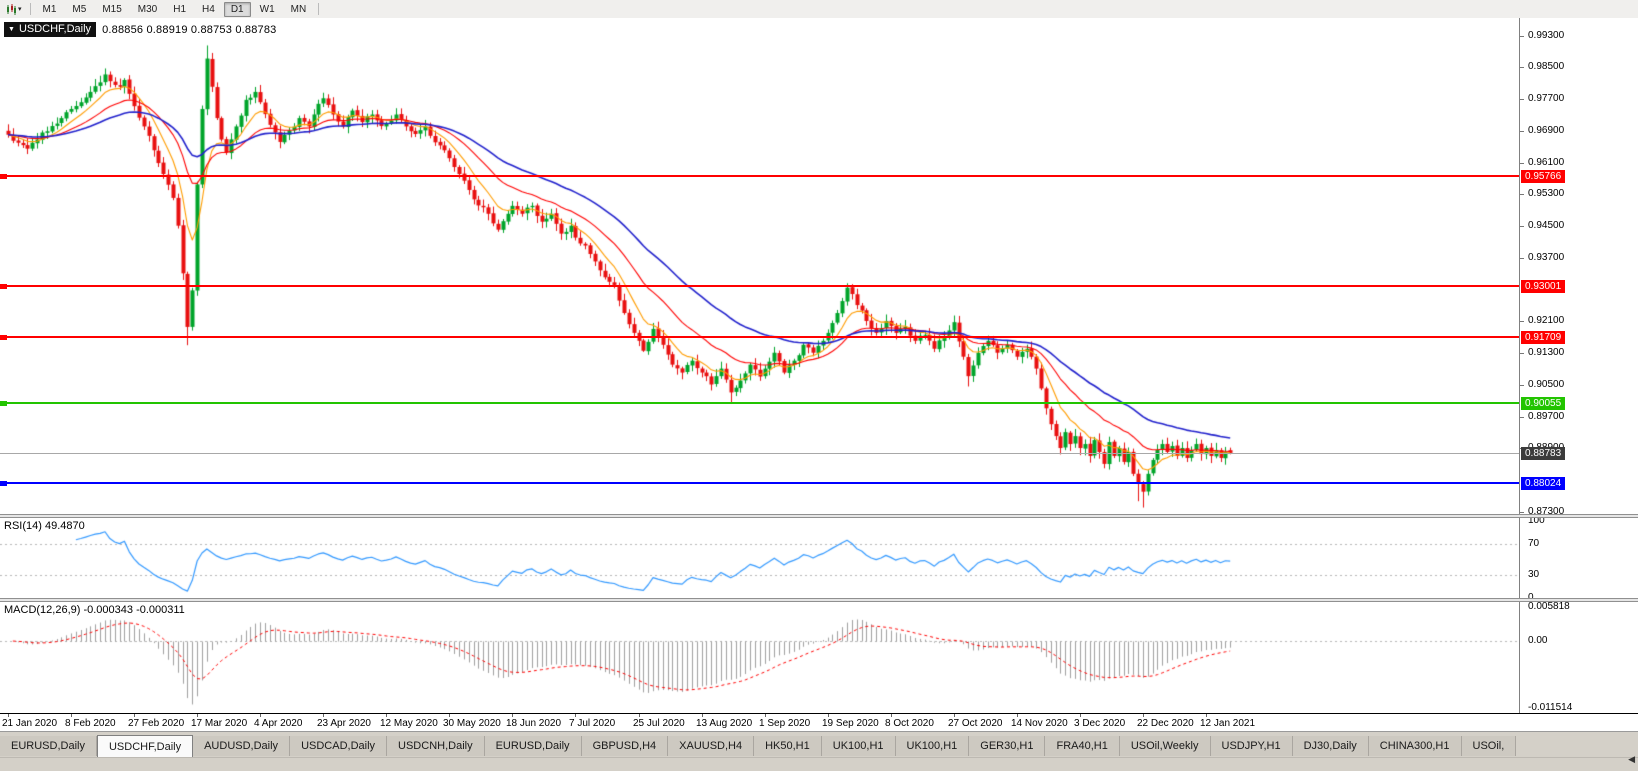  What do you see at coordinates (724, 723) in the screenshot?
I see `date-label: 13 Aug 2020` at bounding box center [724, 723].